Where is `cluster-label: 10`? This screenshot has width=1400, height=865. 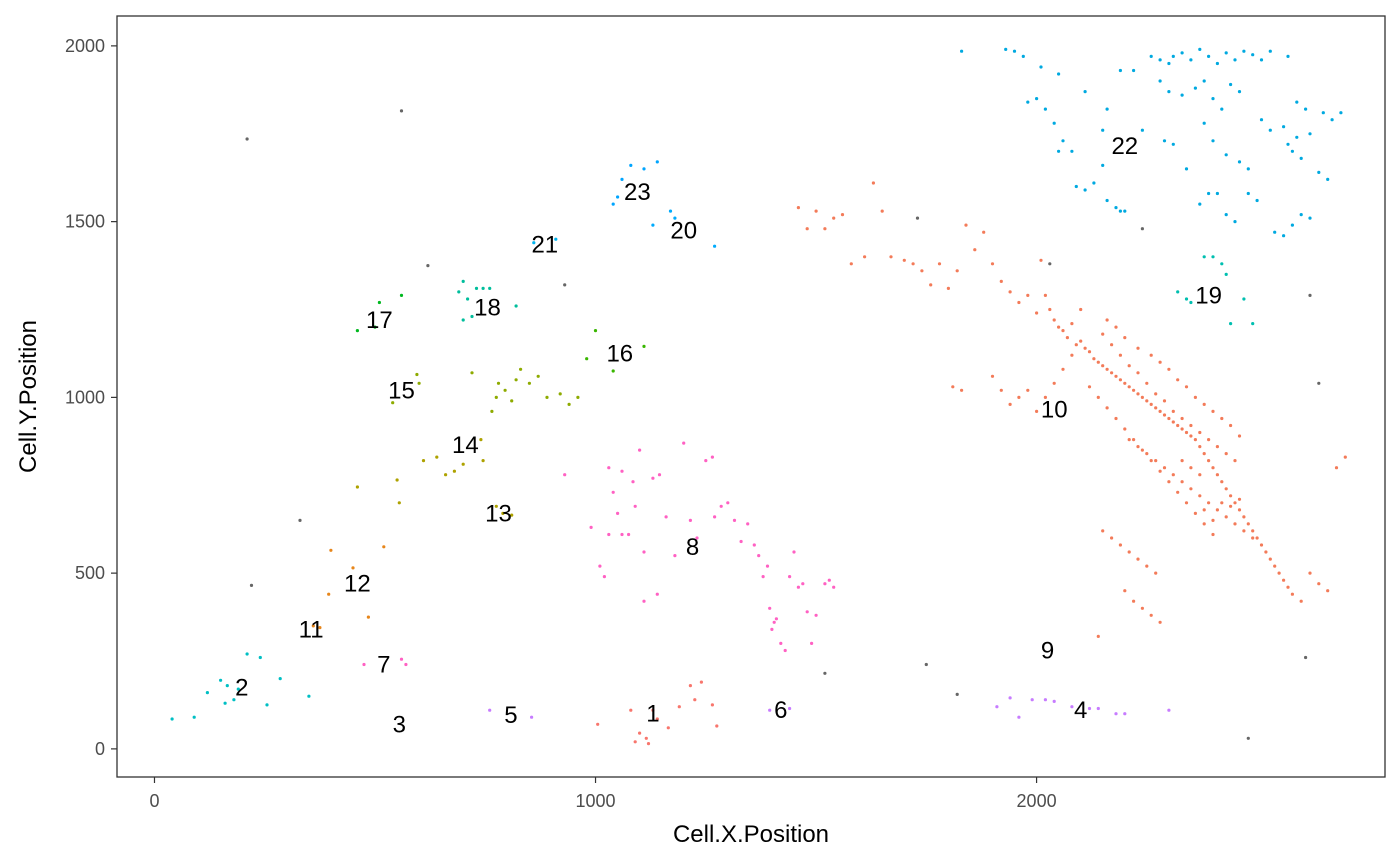 cluster-label: 10 is located at coordinates (1054, 410).